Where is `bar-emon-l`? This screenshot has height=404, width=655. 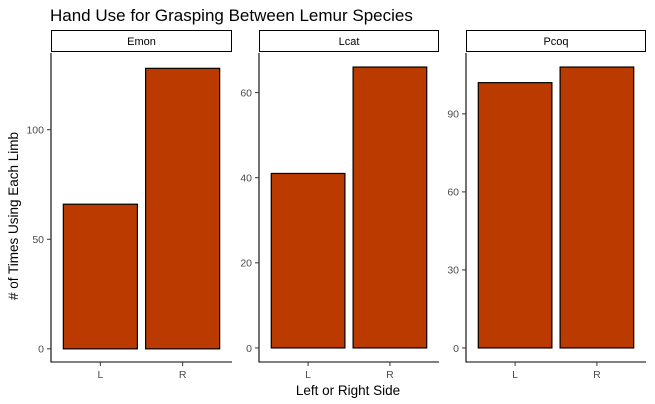 bar-emon-l is located at coordinates (100, 276).